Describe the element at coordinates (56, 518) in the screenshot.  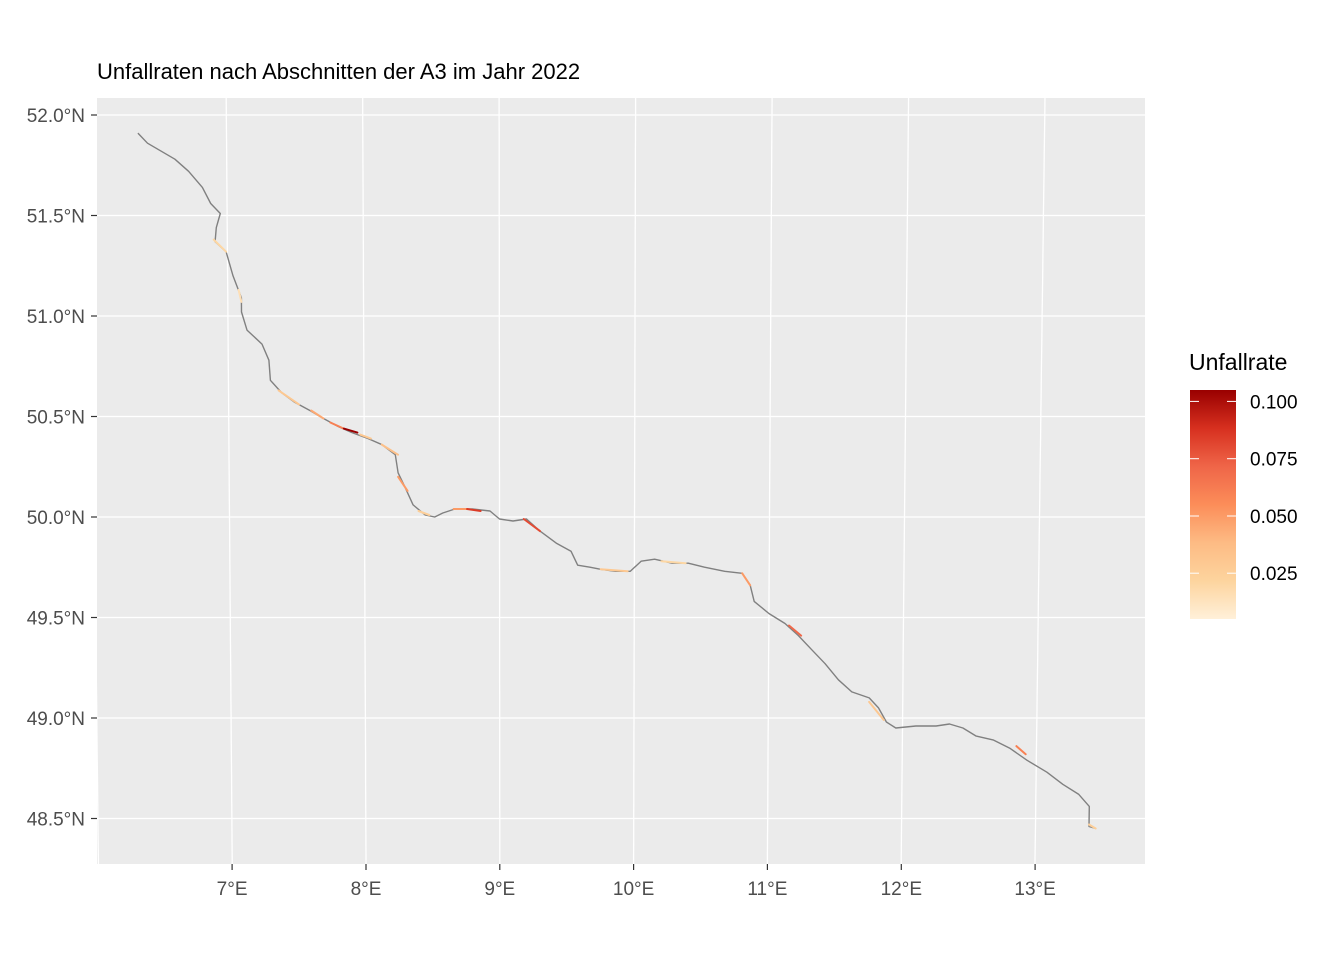
I see `lat-tick-label: 50.0°N` at that location.